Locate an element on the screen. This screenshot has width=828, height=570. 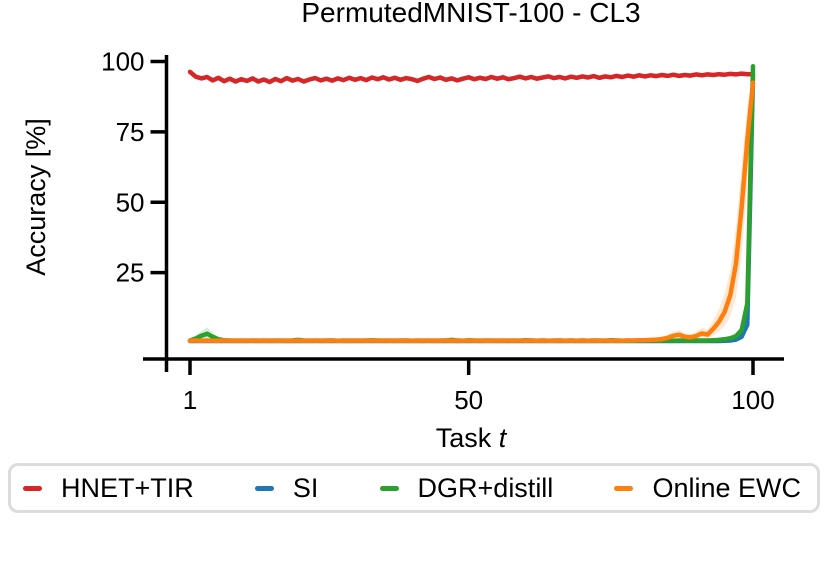
y-tick-label-100: 100 is located at coordinates (122, 62).